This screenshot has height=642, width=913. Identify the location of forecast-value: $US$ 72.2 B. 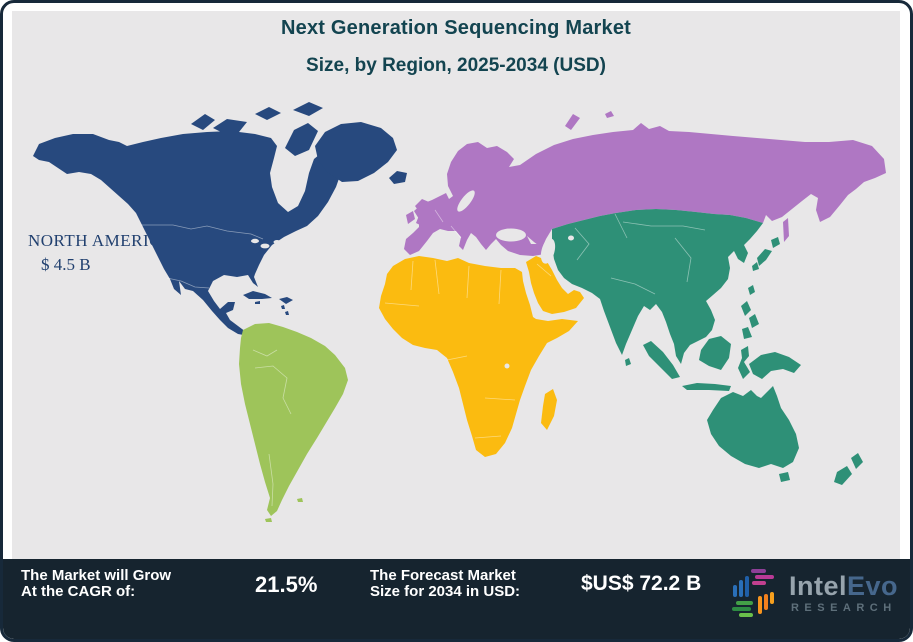
(641, 583).